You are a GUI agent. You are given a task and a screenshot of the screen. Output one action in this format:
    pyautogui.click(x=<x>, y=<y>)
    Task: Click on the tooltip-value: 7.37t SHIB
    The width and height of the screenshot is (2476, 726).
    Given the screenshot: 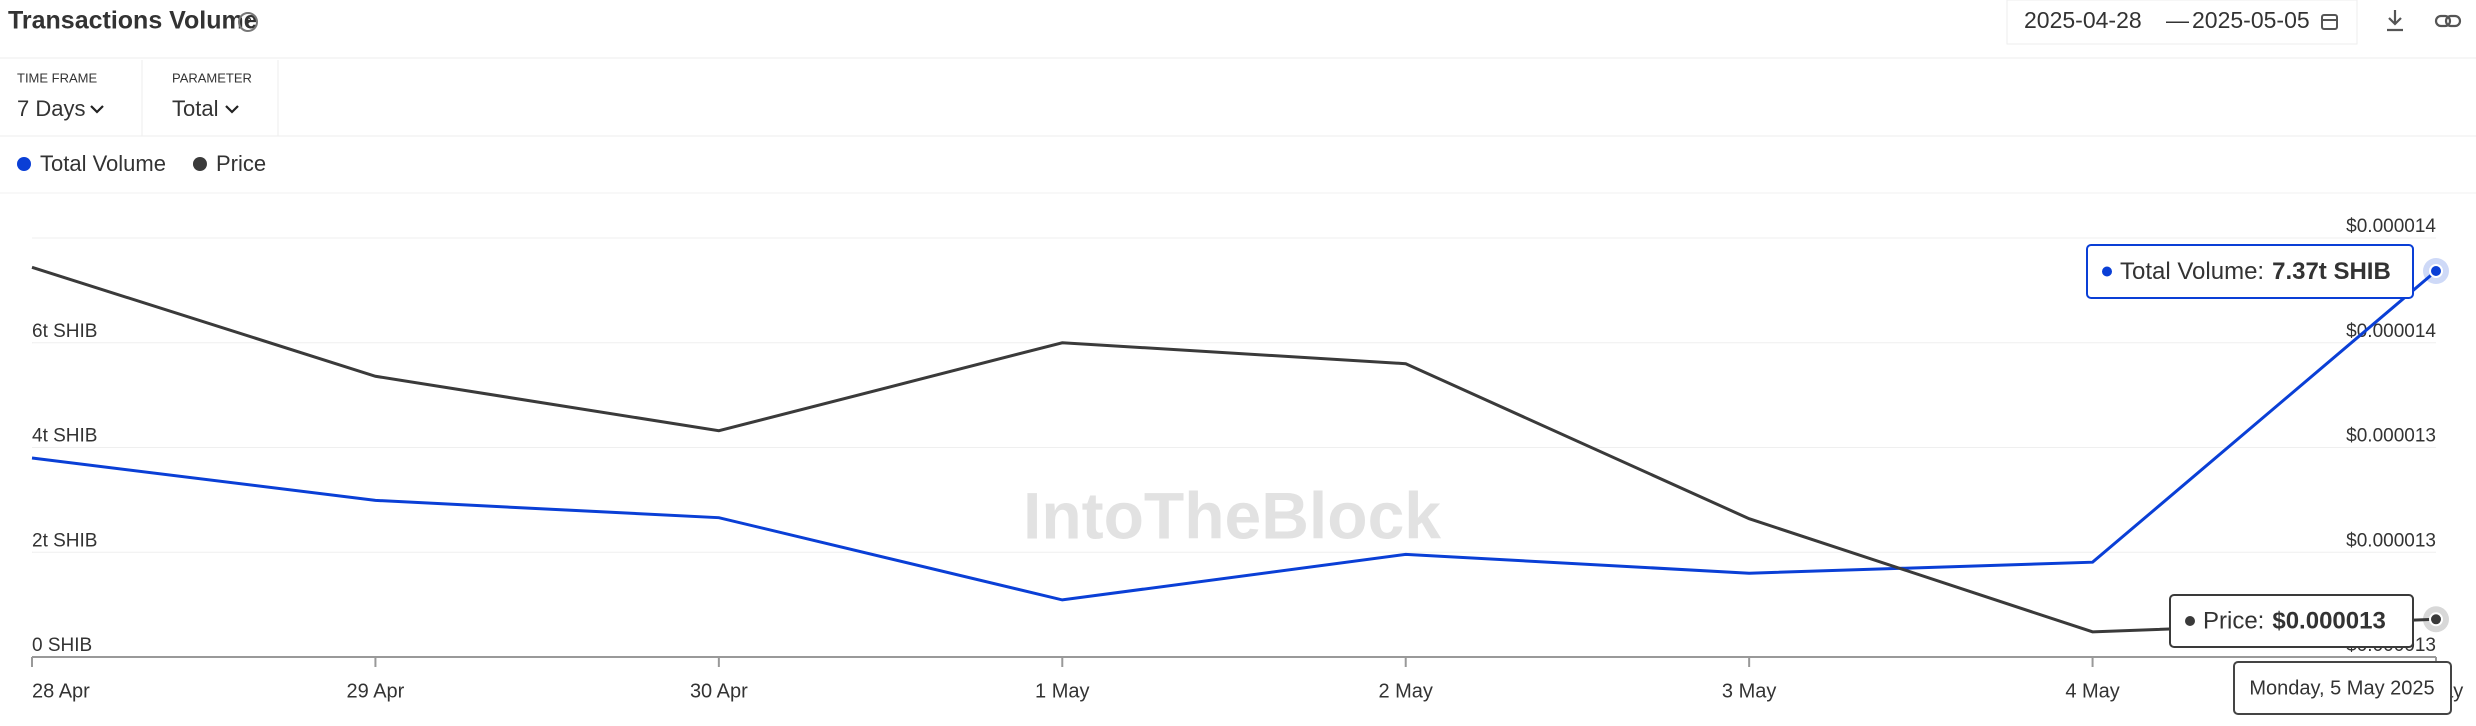 What is the action you would take?
    pyautogui.click(x=2331, y=271)
    